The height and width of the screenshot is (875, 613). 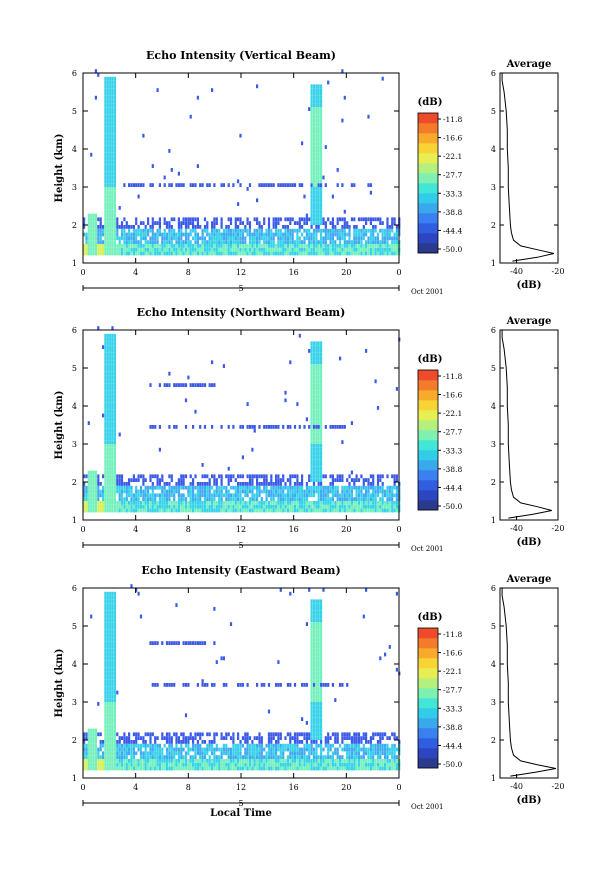 I want to click on average-y-tick-label: 5, so click(x=493, y=368).